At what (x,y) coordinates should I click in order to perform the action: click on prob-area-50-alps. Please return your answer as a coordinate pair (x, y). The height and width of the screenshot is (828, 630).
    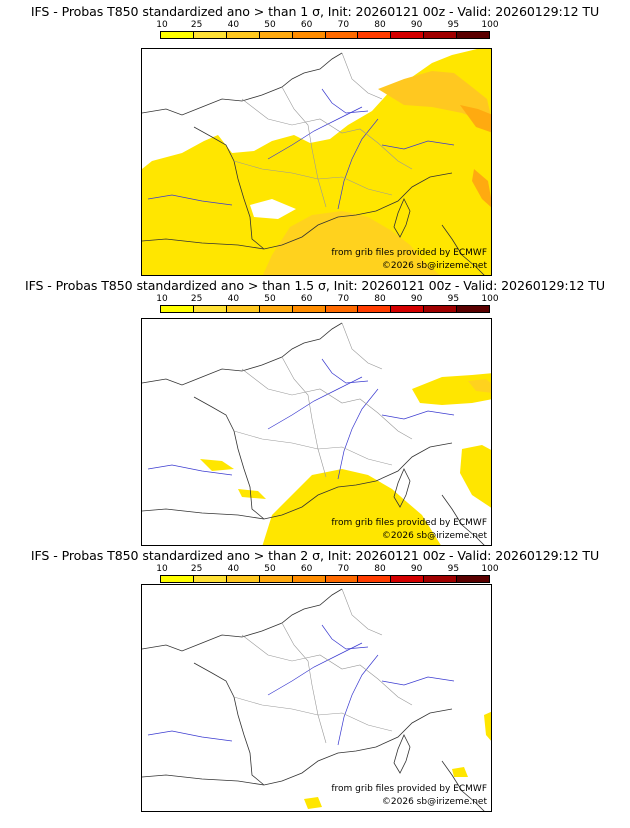
    Looking at the image, I should click on (481, 188).